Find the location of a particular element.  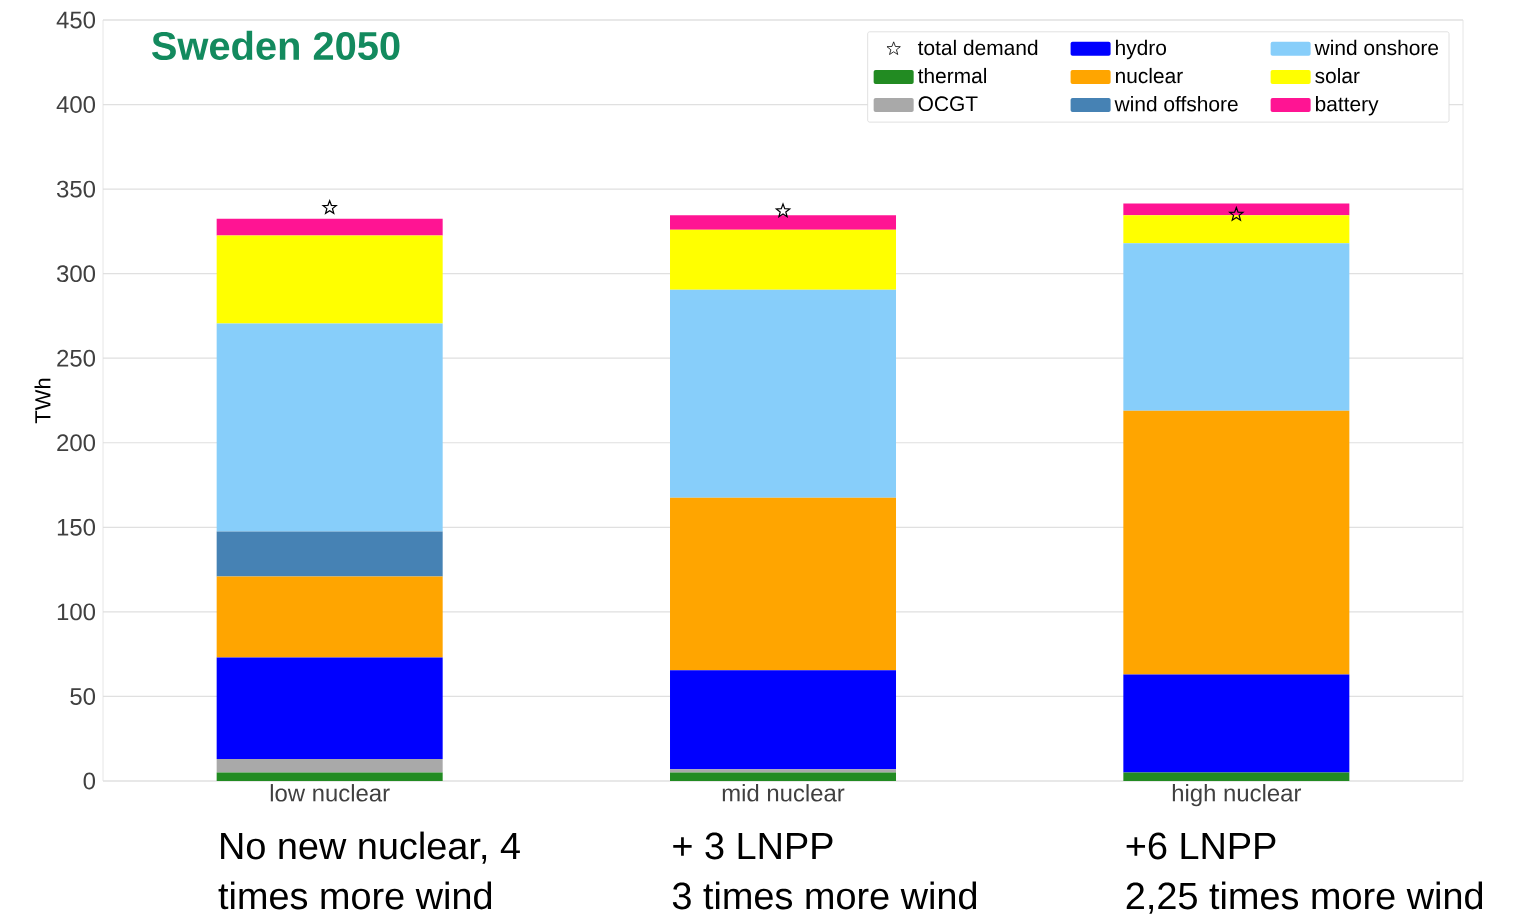

legend-label: total demand is located at coordinates (977, 47).